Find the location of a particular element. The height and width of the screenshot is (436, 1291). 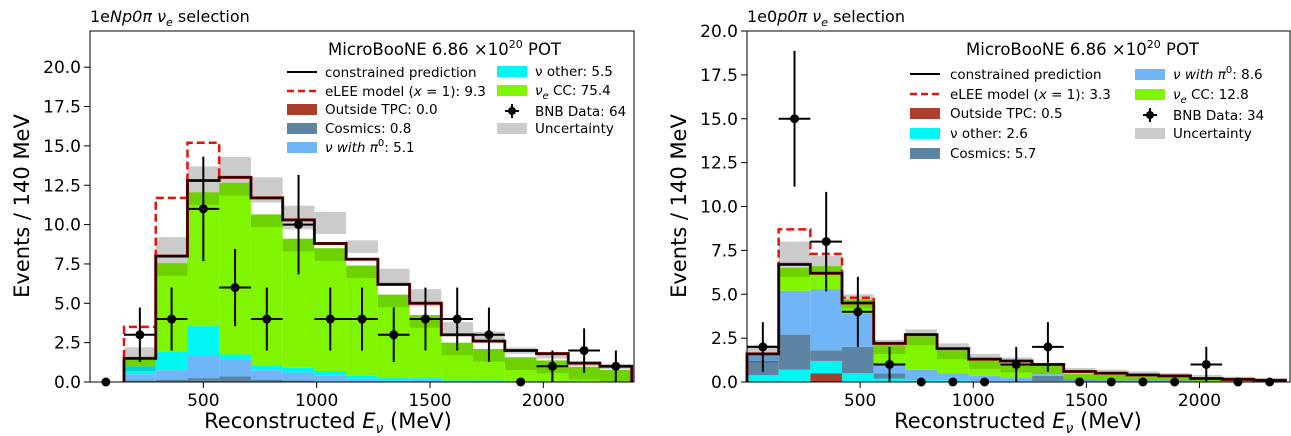

legend-cosmics-swatch is located at coordinates (925, 153).